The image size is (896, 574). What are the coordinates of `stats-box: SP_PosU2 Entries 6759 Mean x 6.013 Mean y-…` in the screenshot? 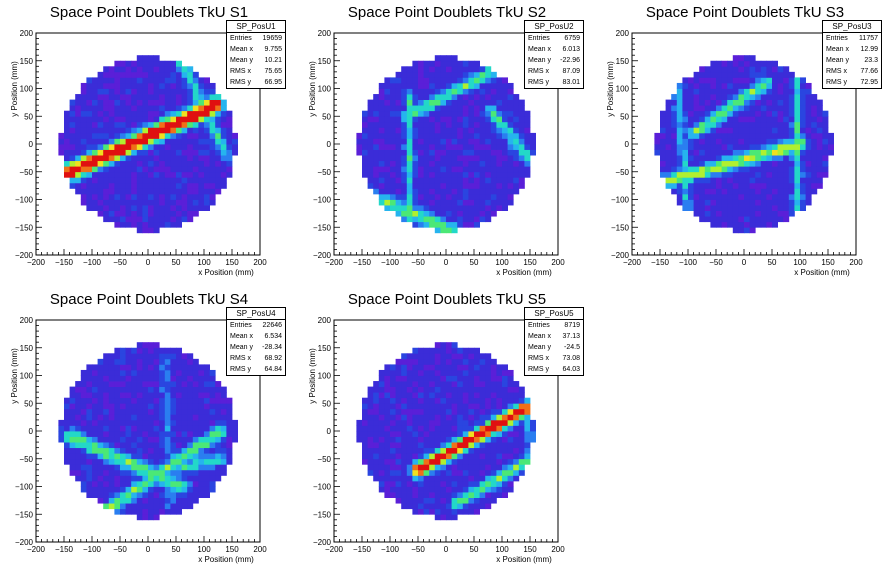 It's located at (554, 54).